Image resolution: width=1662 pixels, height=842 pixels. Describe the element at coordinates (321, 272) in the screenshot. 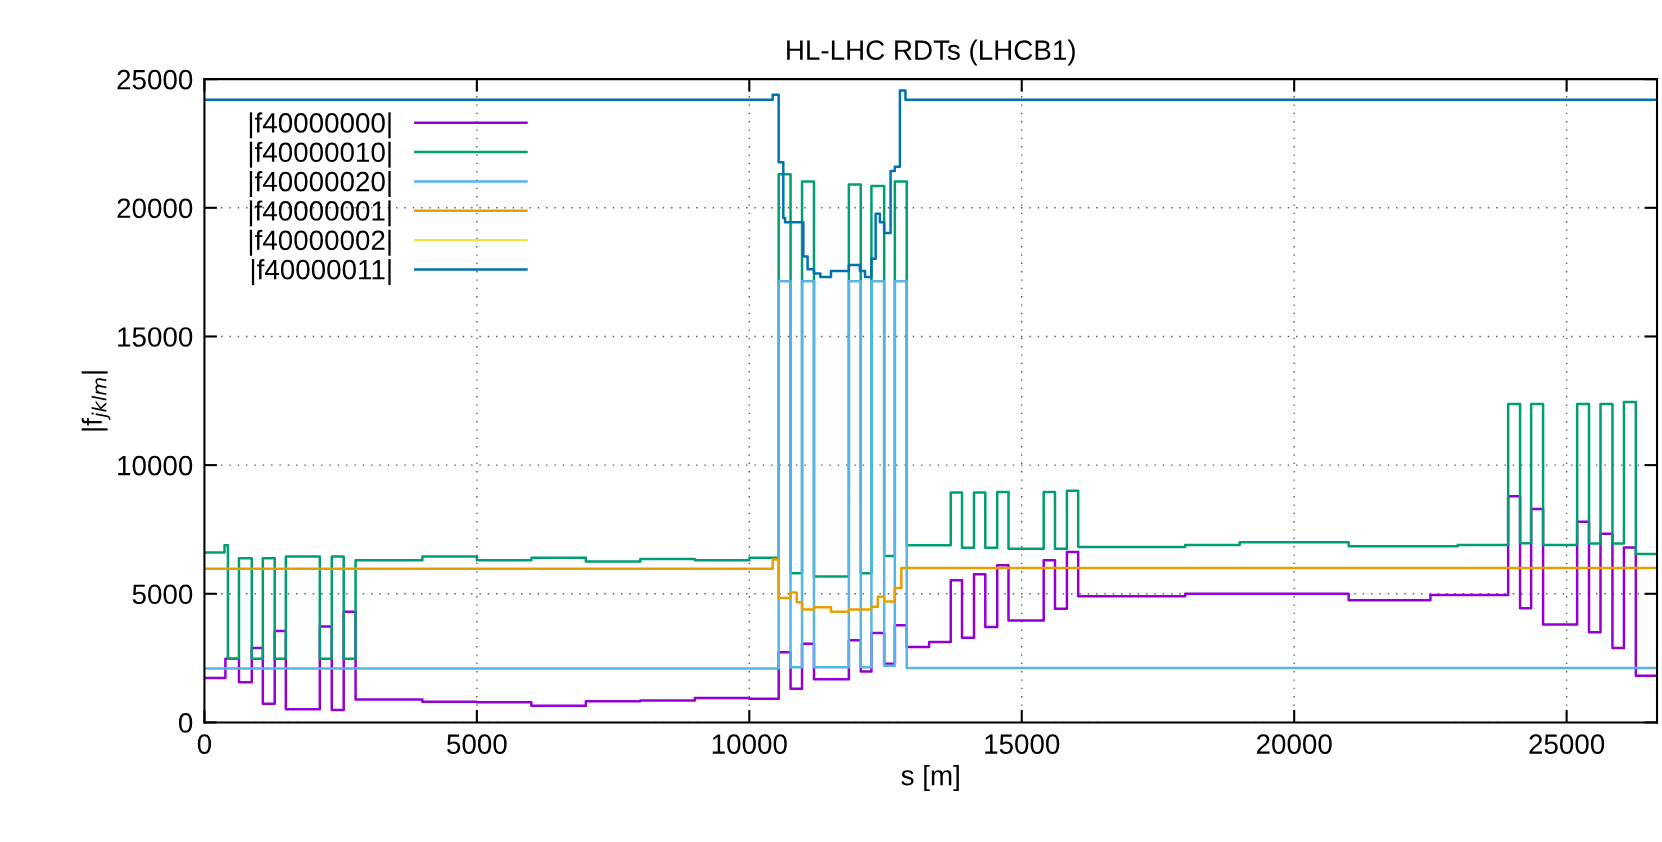

I see `legend-label: |f40000011|` at that location.